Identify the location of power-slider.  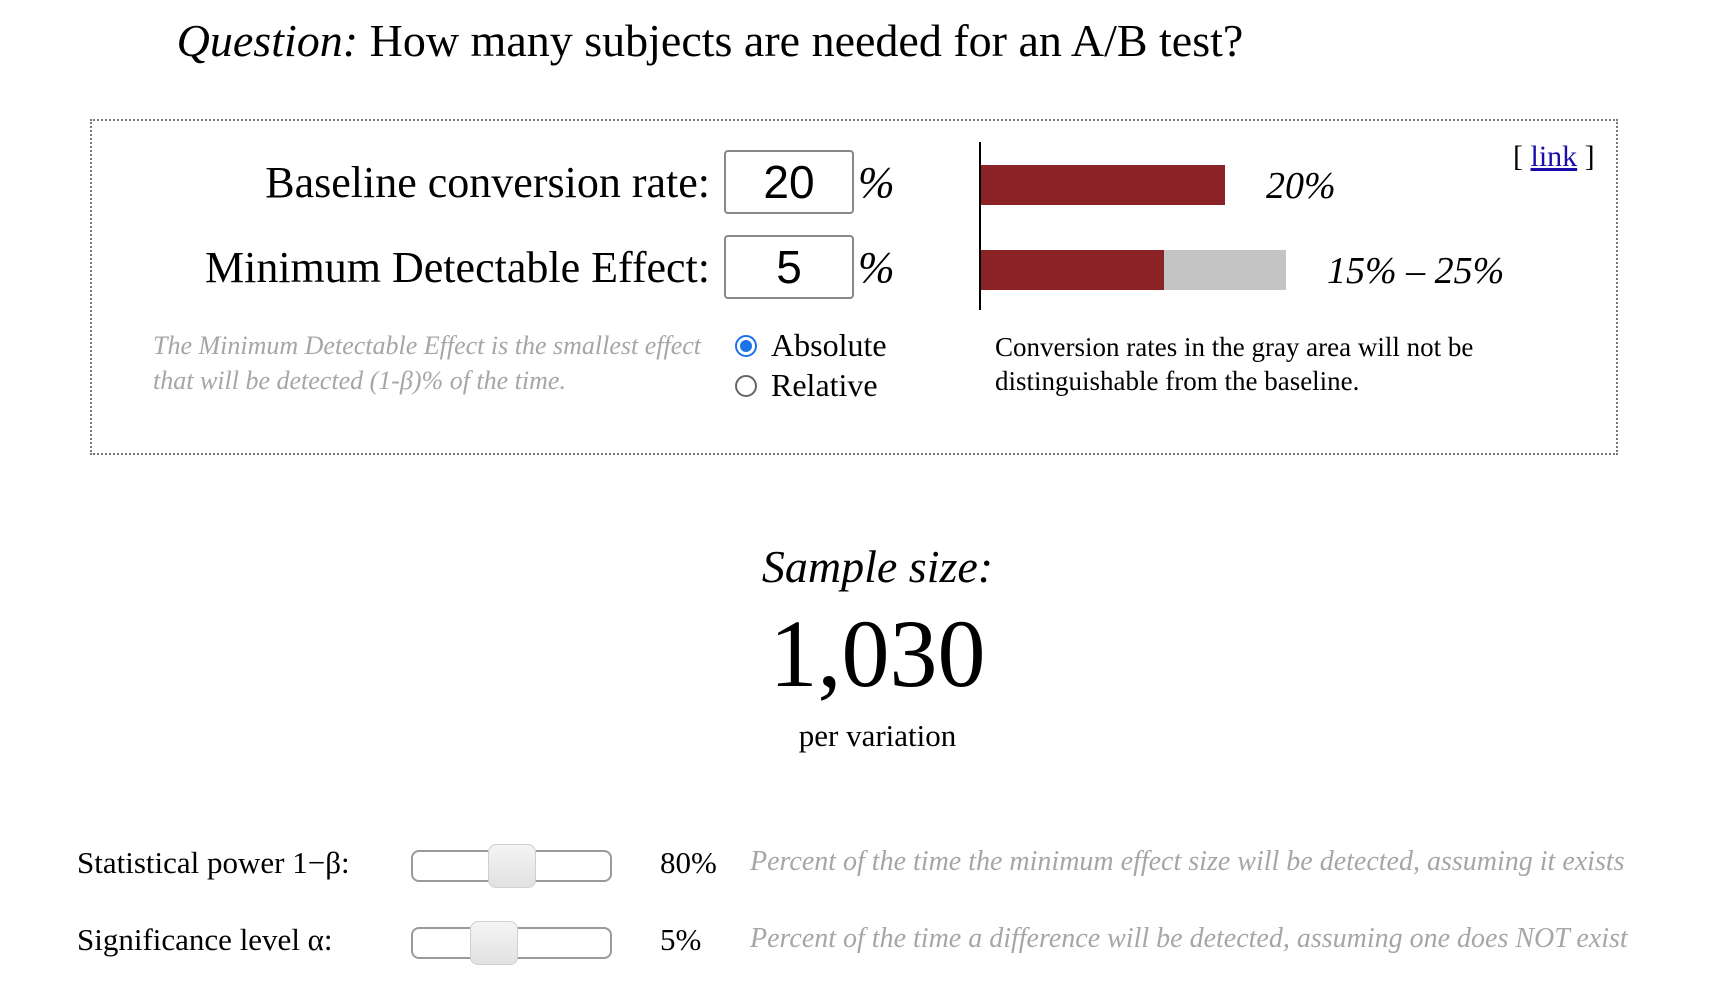
(511, 866).